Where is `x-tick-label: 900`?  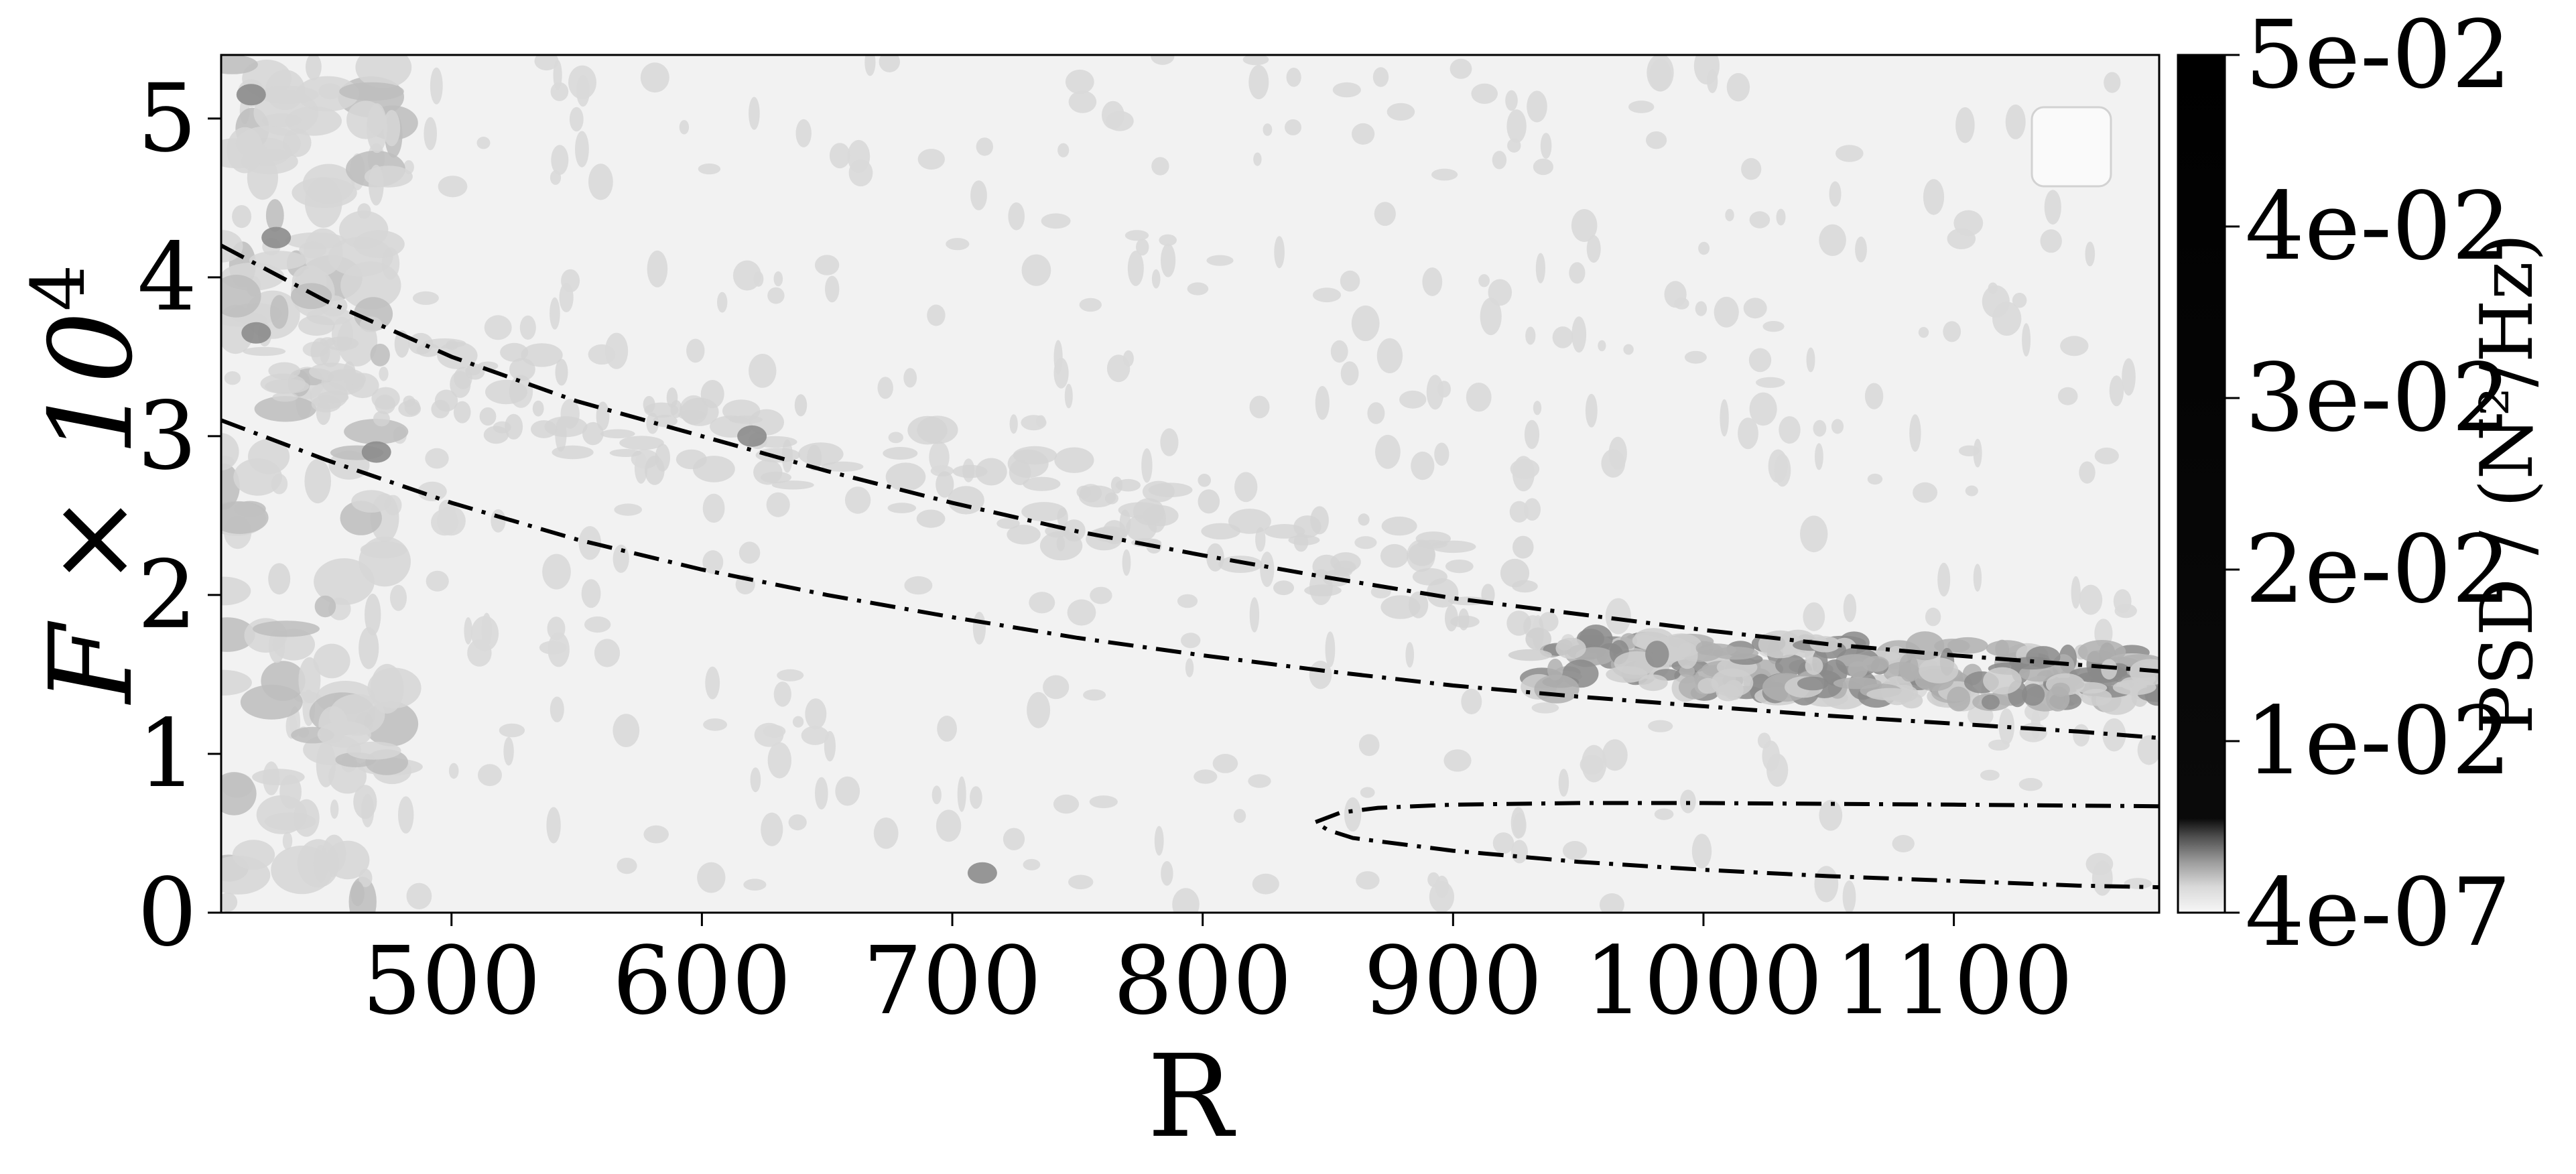 x-tick-label: 900 is located at coordinates (1453, 982).